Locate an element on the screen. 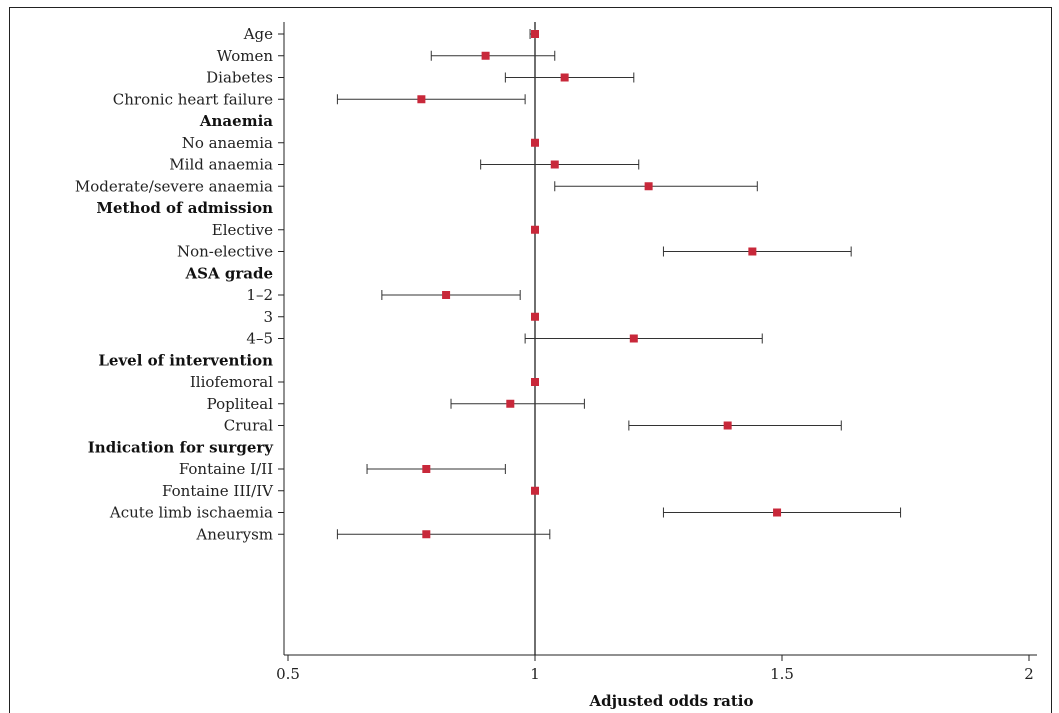  row-label: Diabetes is located at coordinates (239, 78).